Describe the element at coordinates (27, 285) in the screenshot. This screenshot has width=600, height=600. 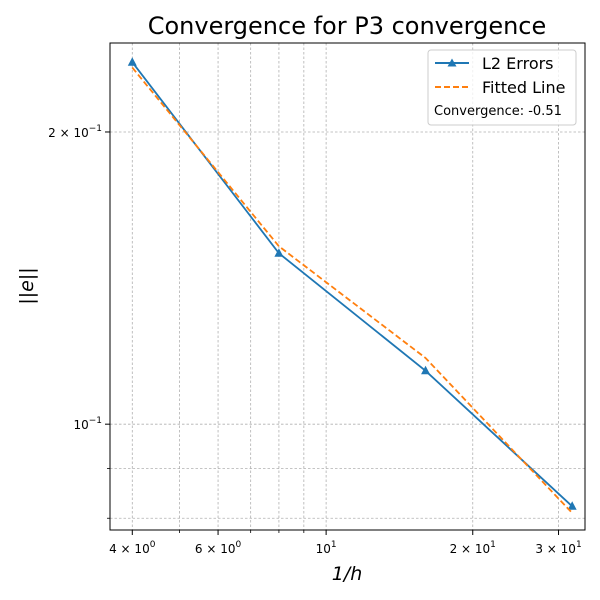
I see `y-axis-label: ||e||` at that location.